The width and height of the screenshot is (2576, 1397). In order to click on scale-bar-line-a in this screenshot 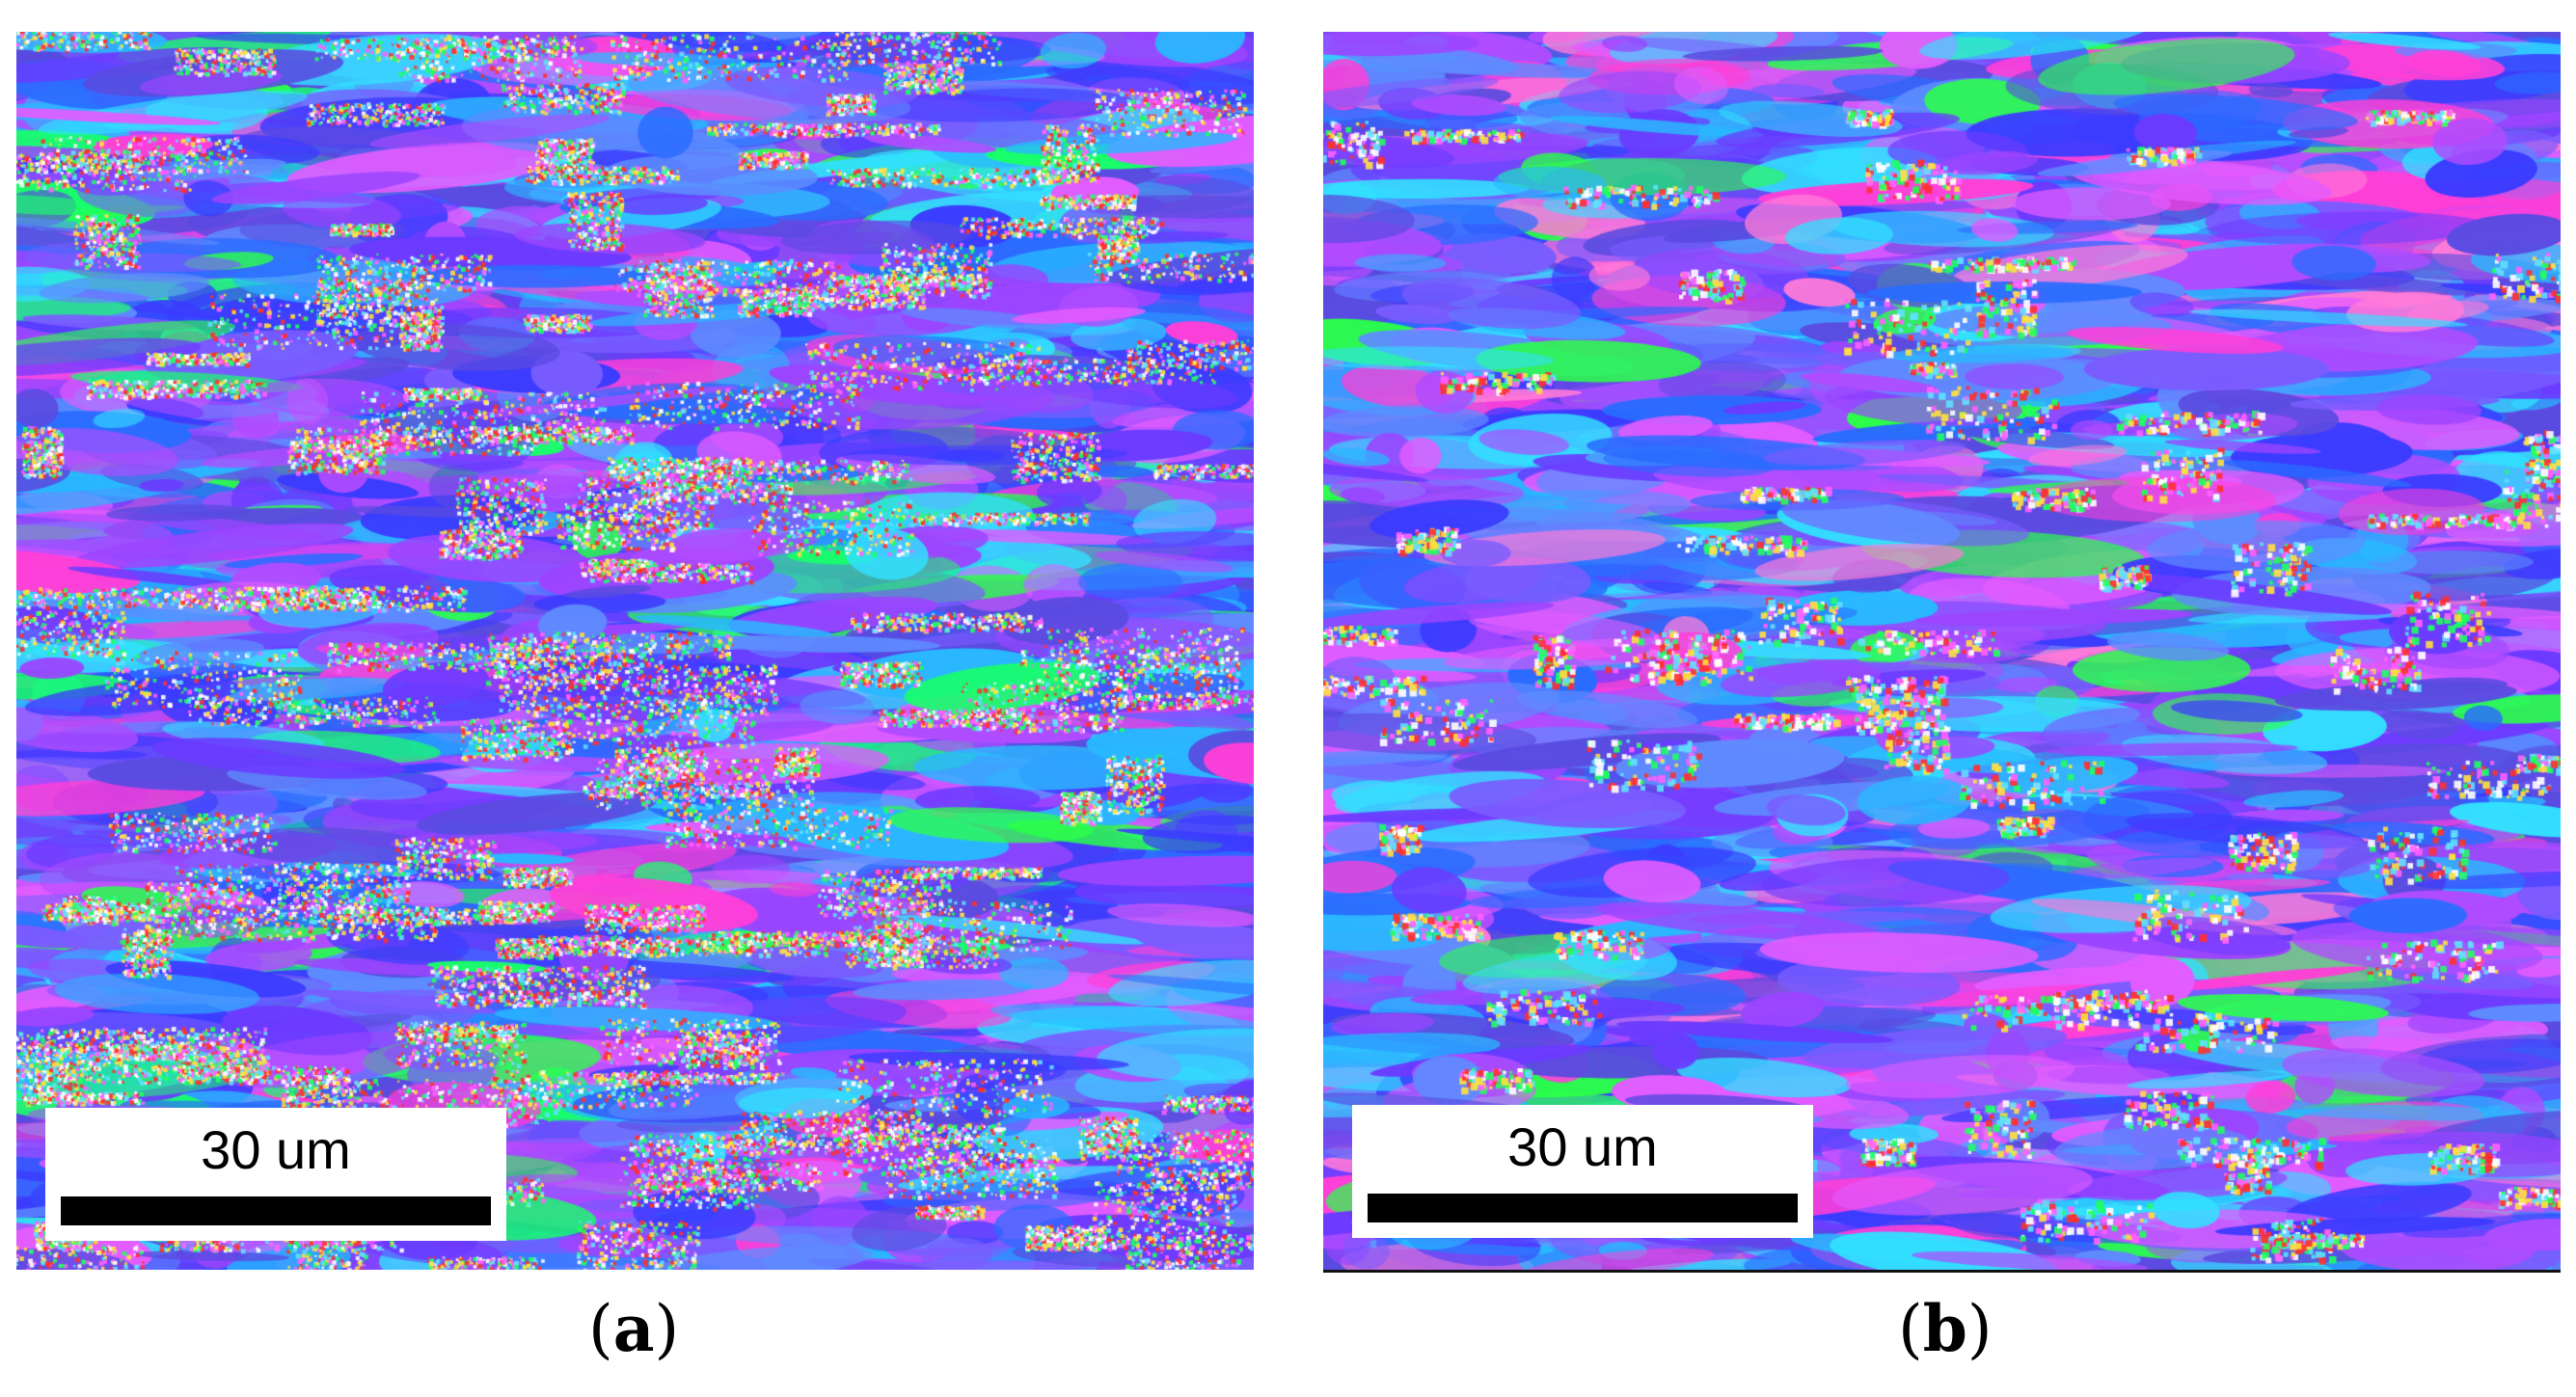, I will do `click(276, 1210)`.